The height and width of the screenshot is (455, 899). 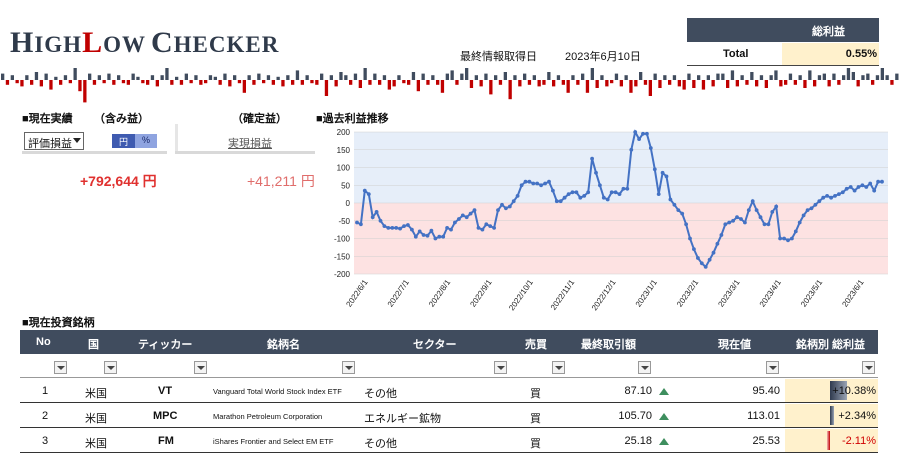 I want to click on x-tick-label: 2022/7/1, so click(x=399, y=293).